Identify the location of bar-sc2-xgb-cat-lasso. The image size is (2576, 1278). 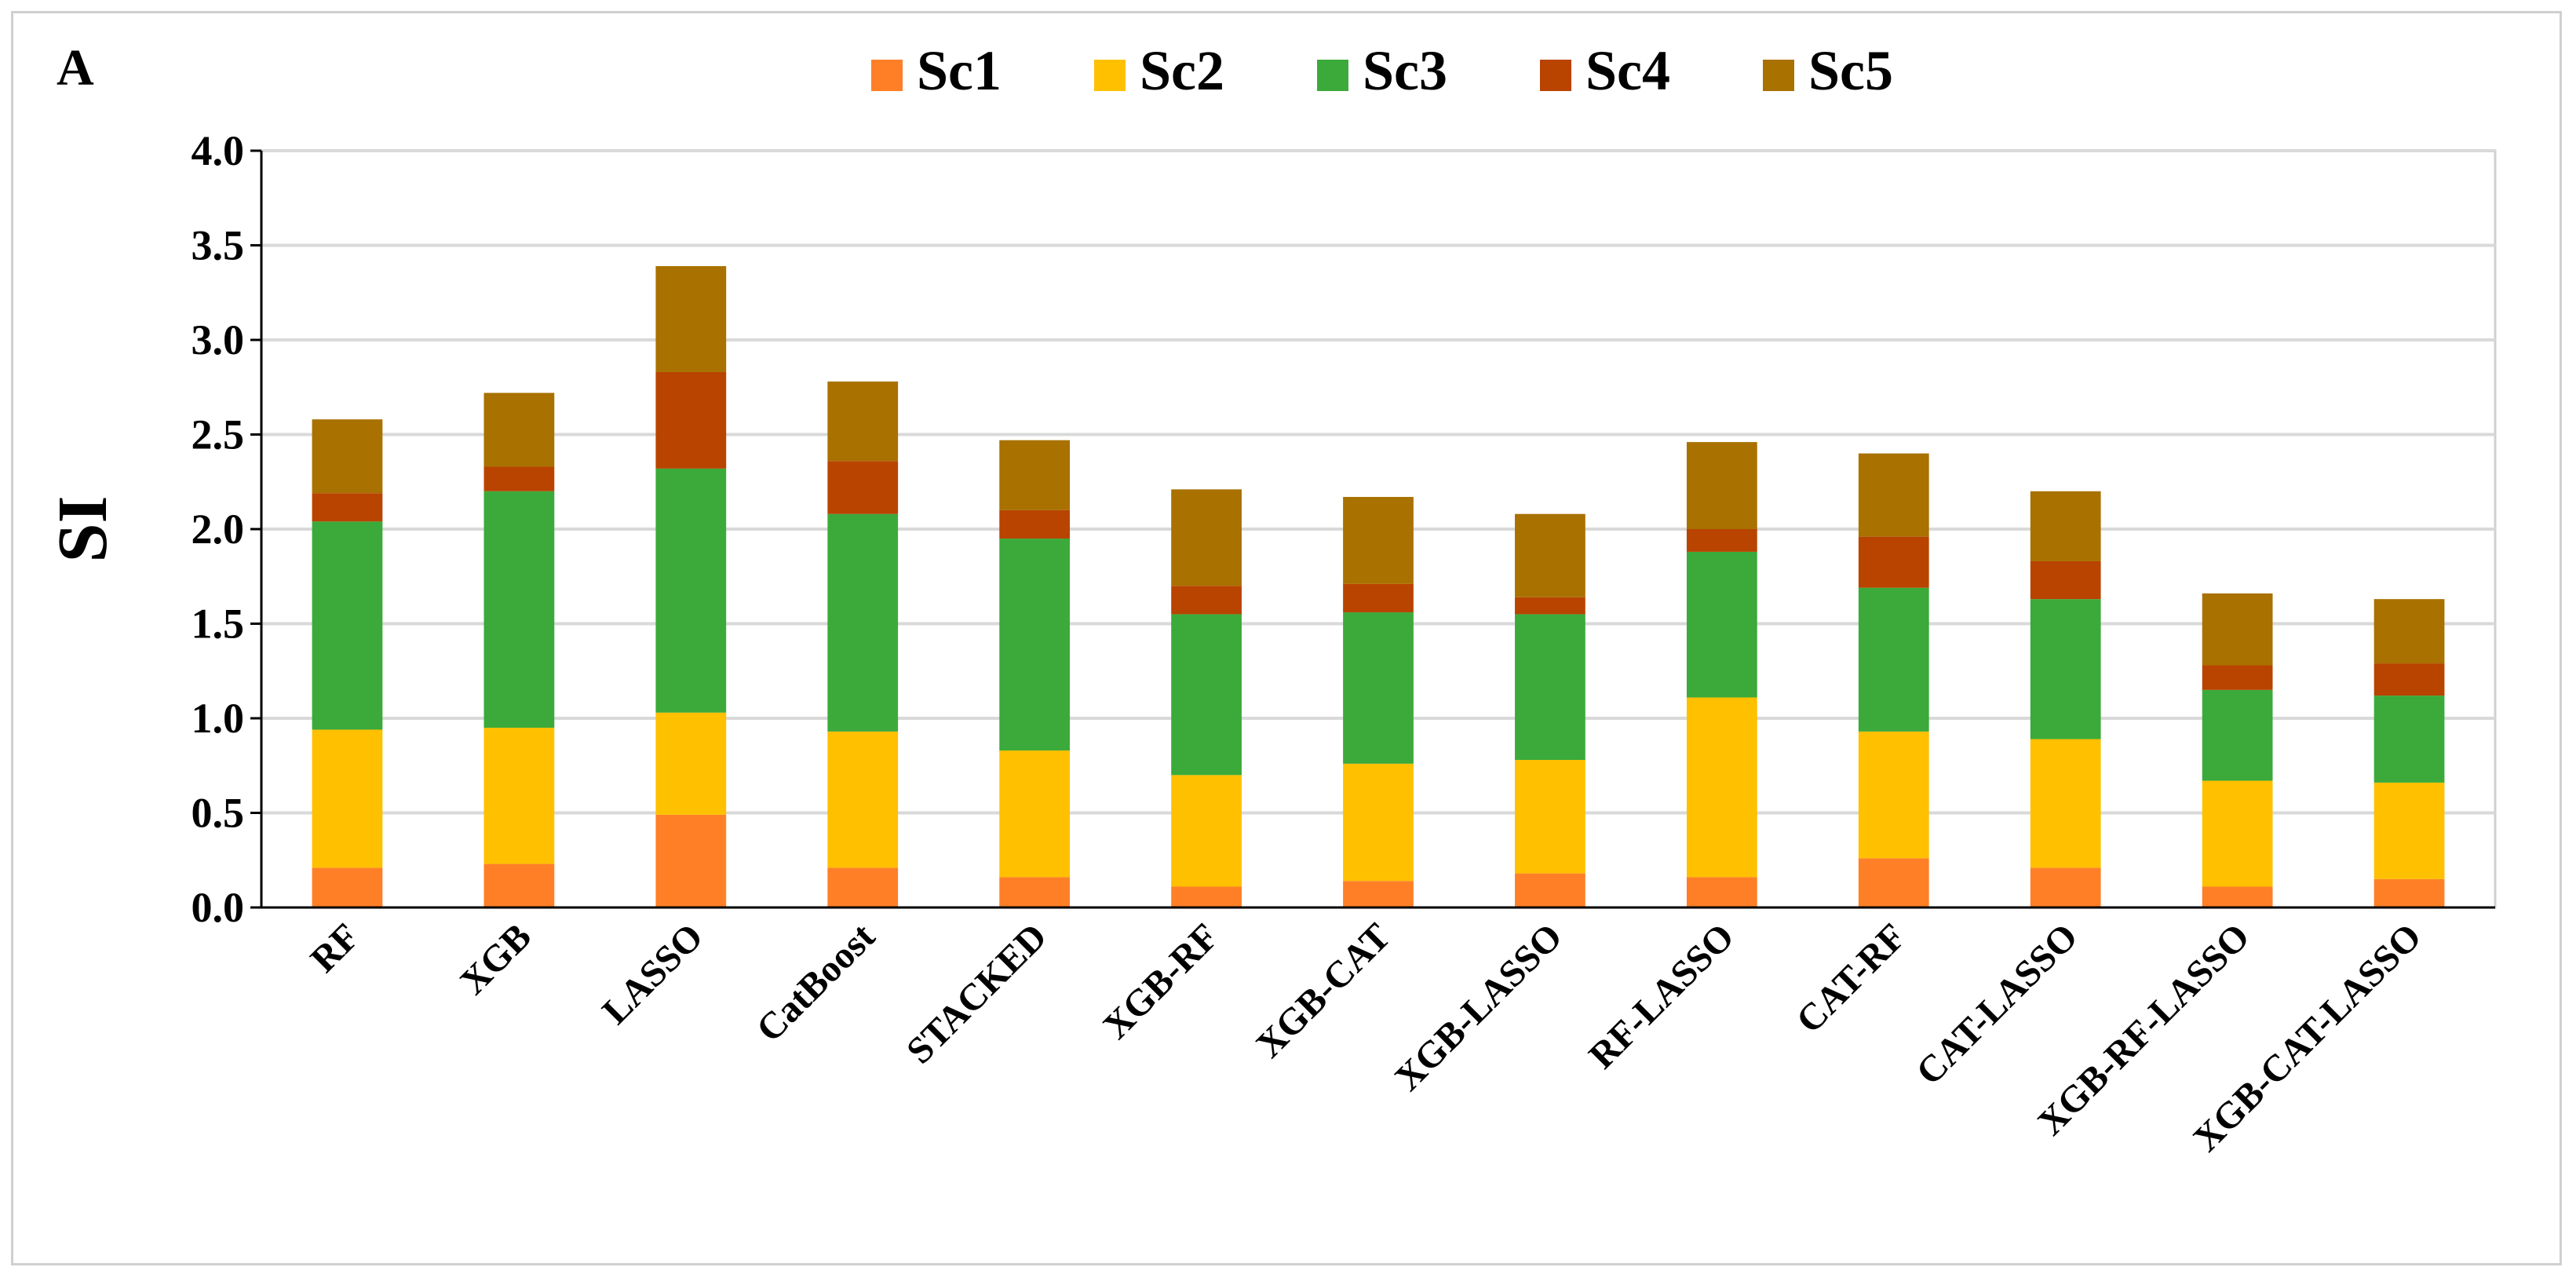
(2409, 830).